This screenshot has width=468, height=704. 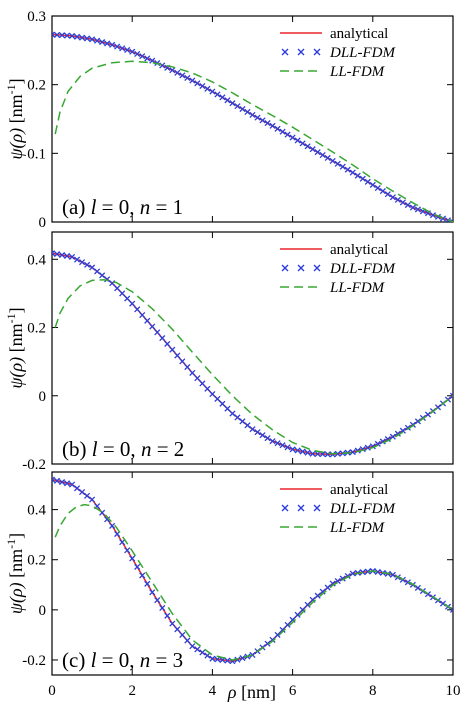 What do you see at coordinates (122, 207) in the screenshot?
I see `panel-label: (a) l = 0, n = 1` at bounding box center [122, 207].